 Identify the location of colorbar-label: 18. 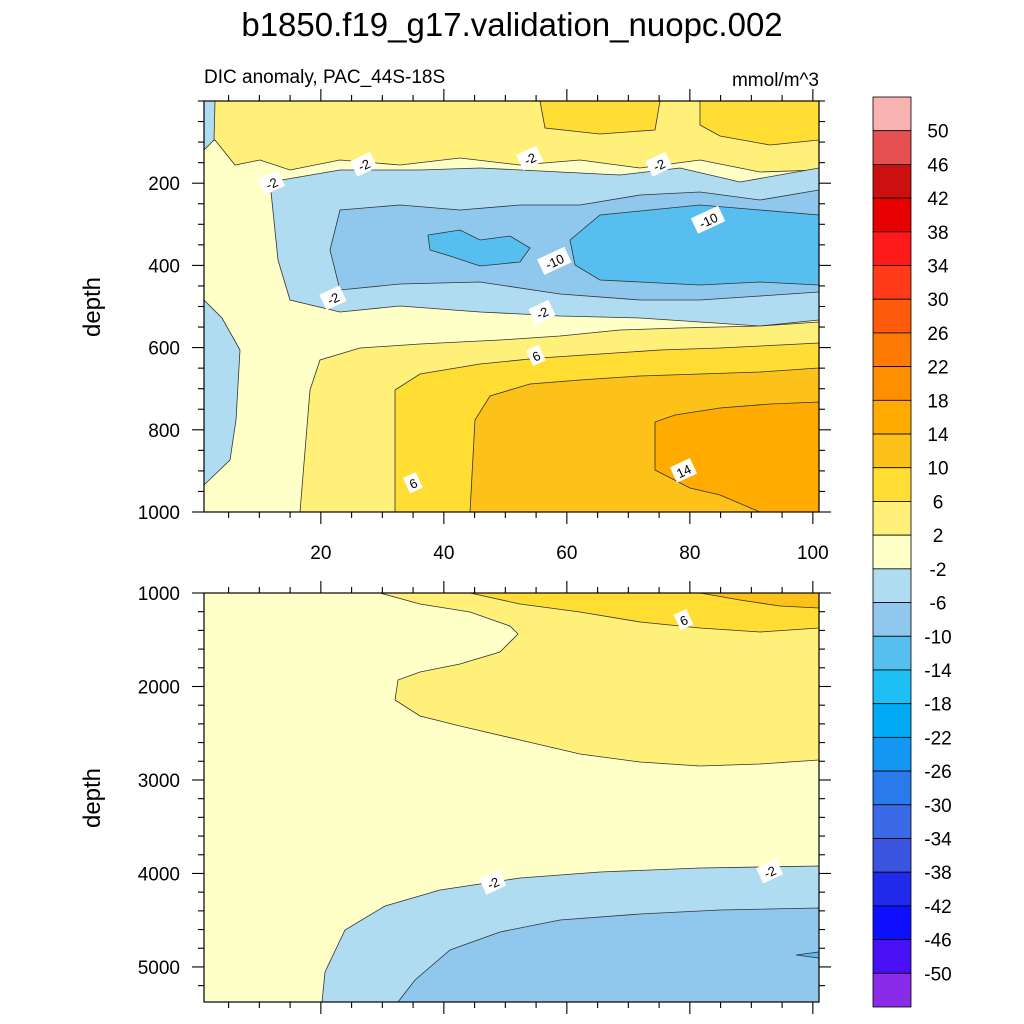
(937, 401).